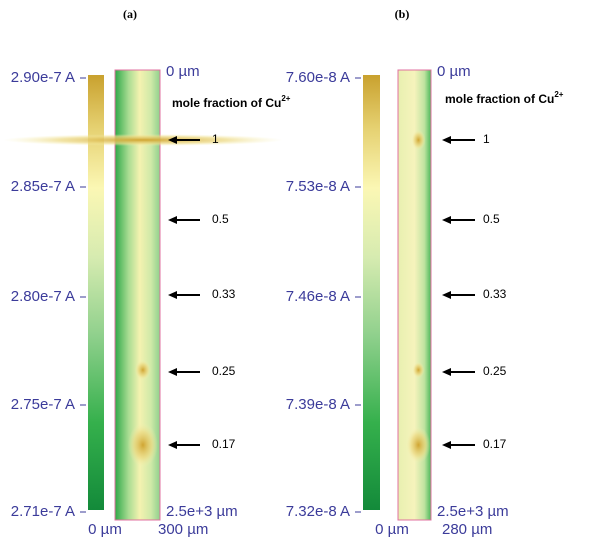 This screenshot has width=590, height=540. I want to click on width-end-label: 300 µm, so click(183, 529).